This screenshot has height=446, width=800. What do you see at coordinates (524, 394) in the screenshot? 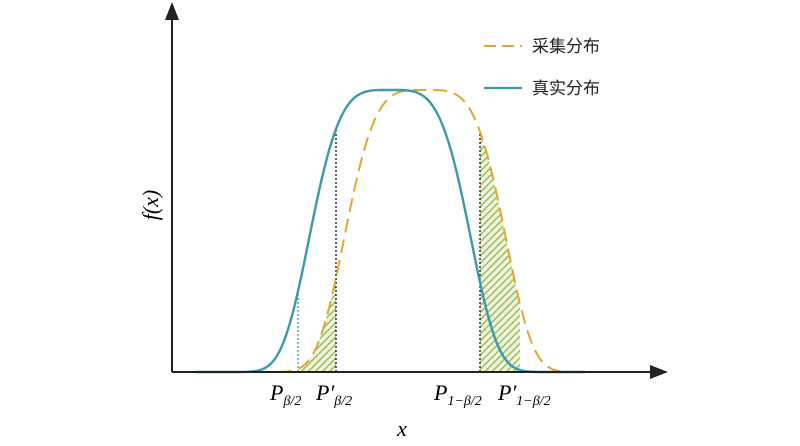
I see `marker-label: P′1−β/2` at bounding box center [524, 394].